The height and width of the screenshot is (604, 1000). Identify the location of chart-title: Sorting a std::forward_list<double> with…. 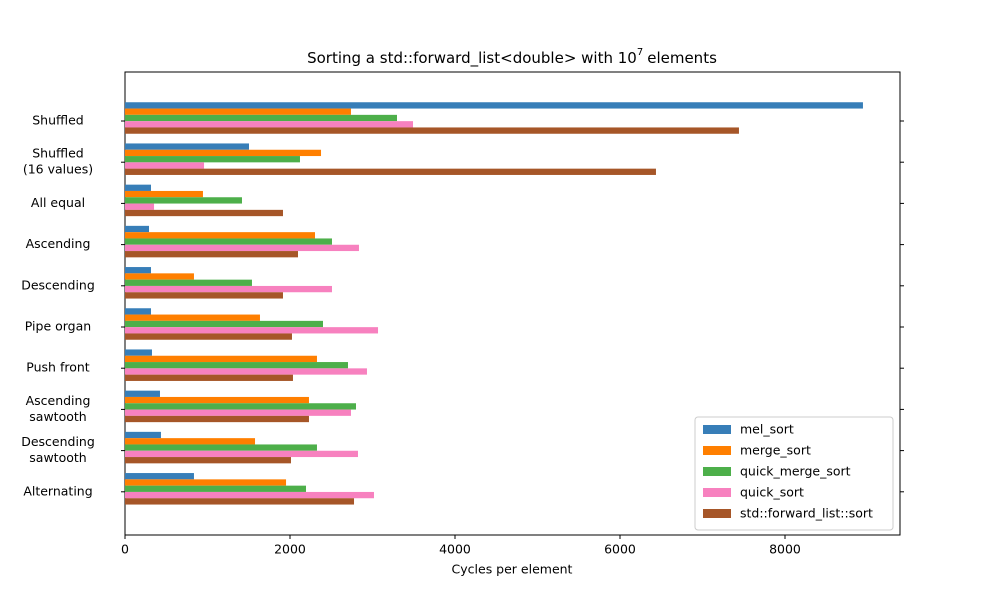
(512, 57).